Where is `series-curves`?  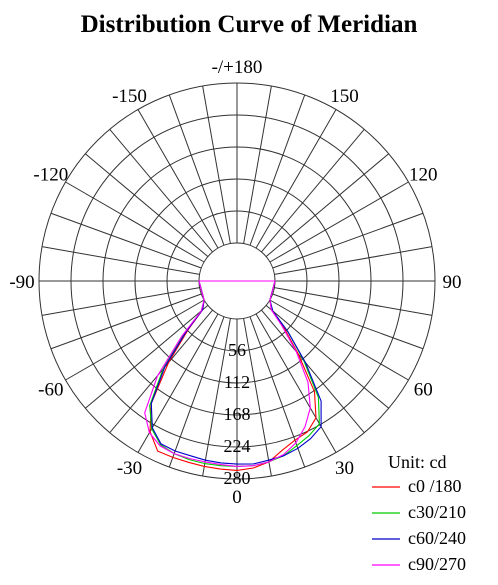 series-curves is located at coordinates (233, 375).